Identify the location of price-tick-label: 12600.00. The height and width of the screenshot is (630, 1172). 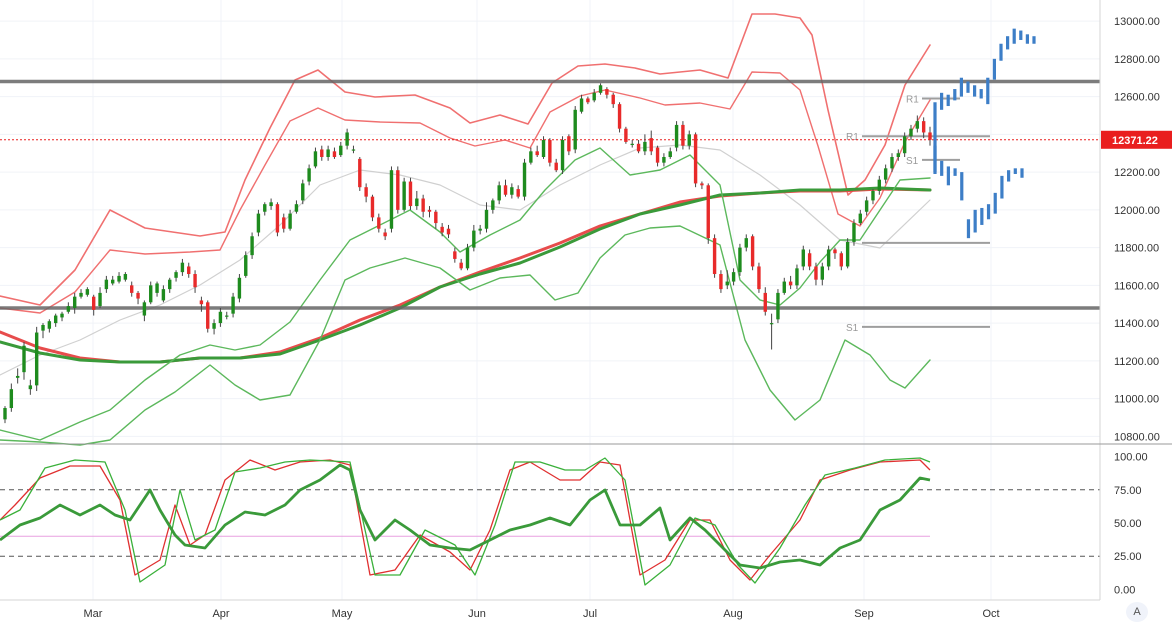
(1137, 98).